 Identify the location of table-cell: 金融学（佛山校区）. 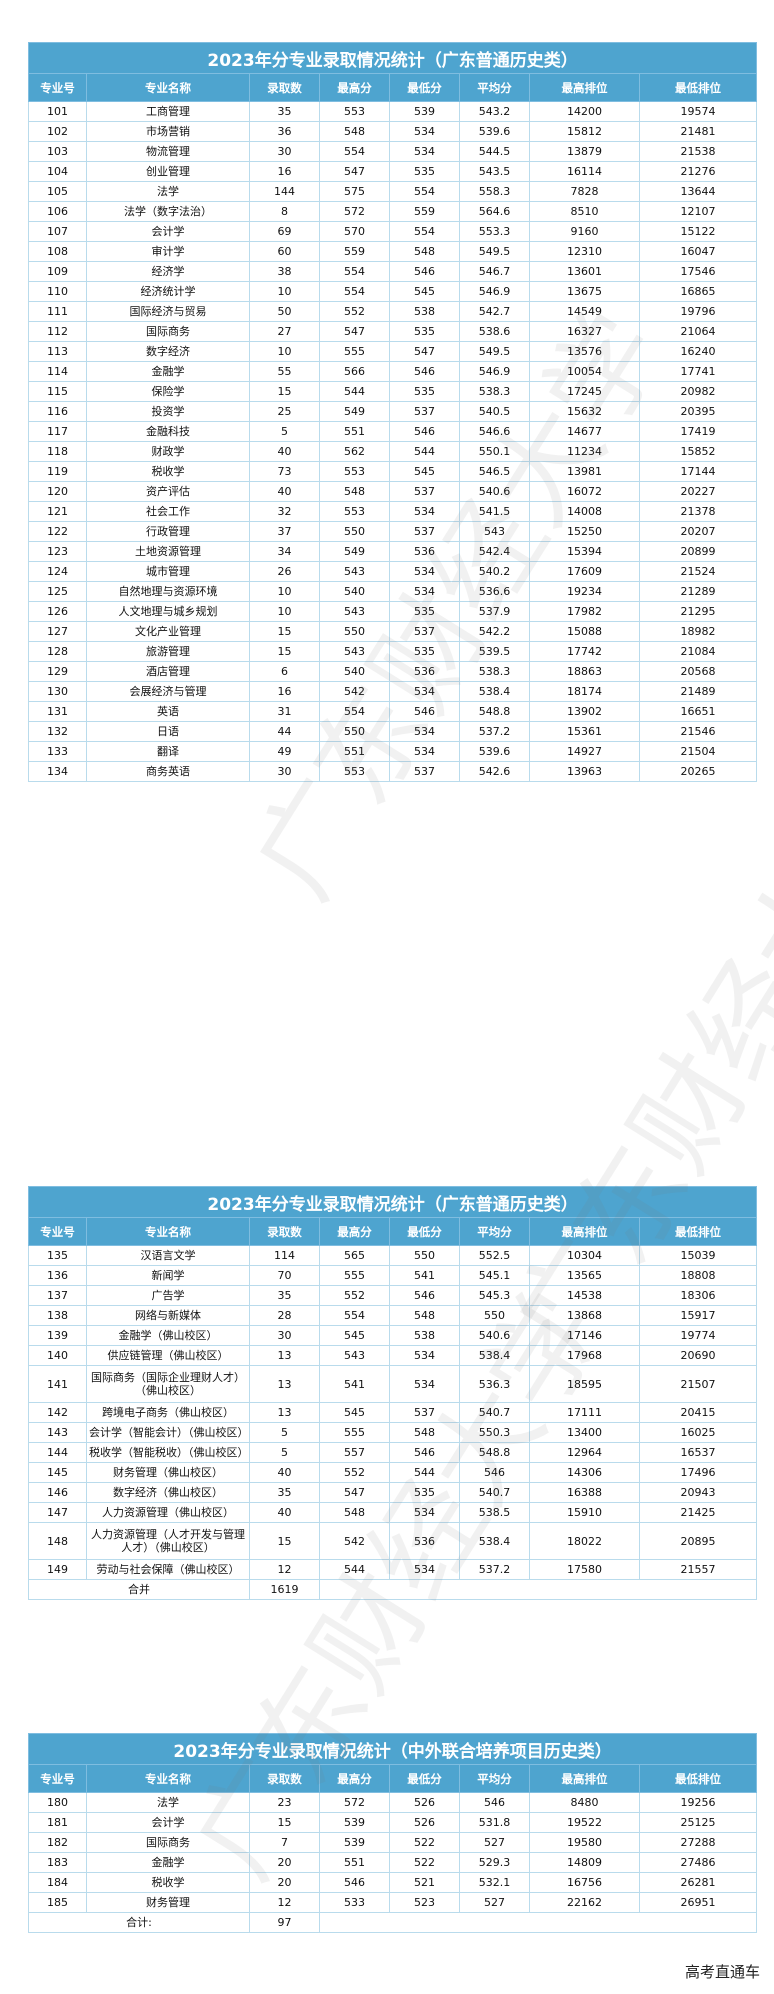
(168, 1335).